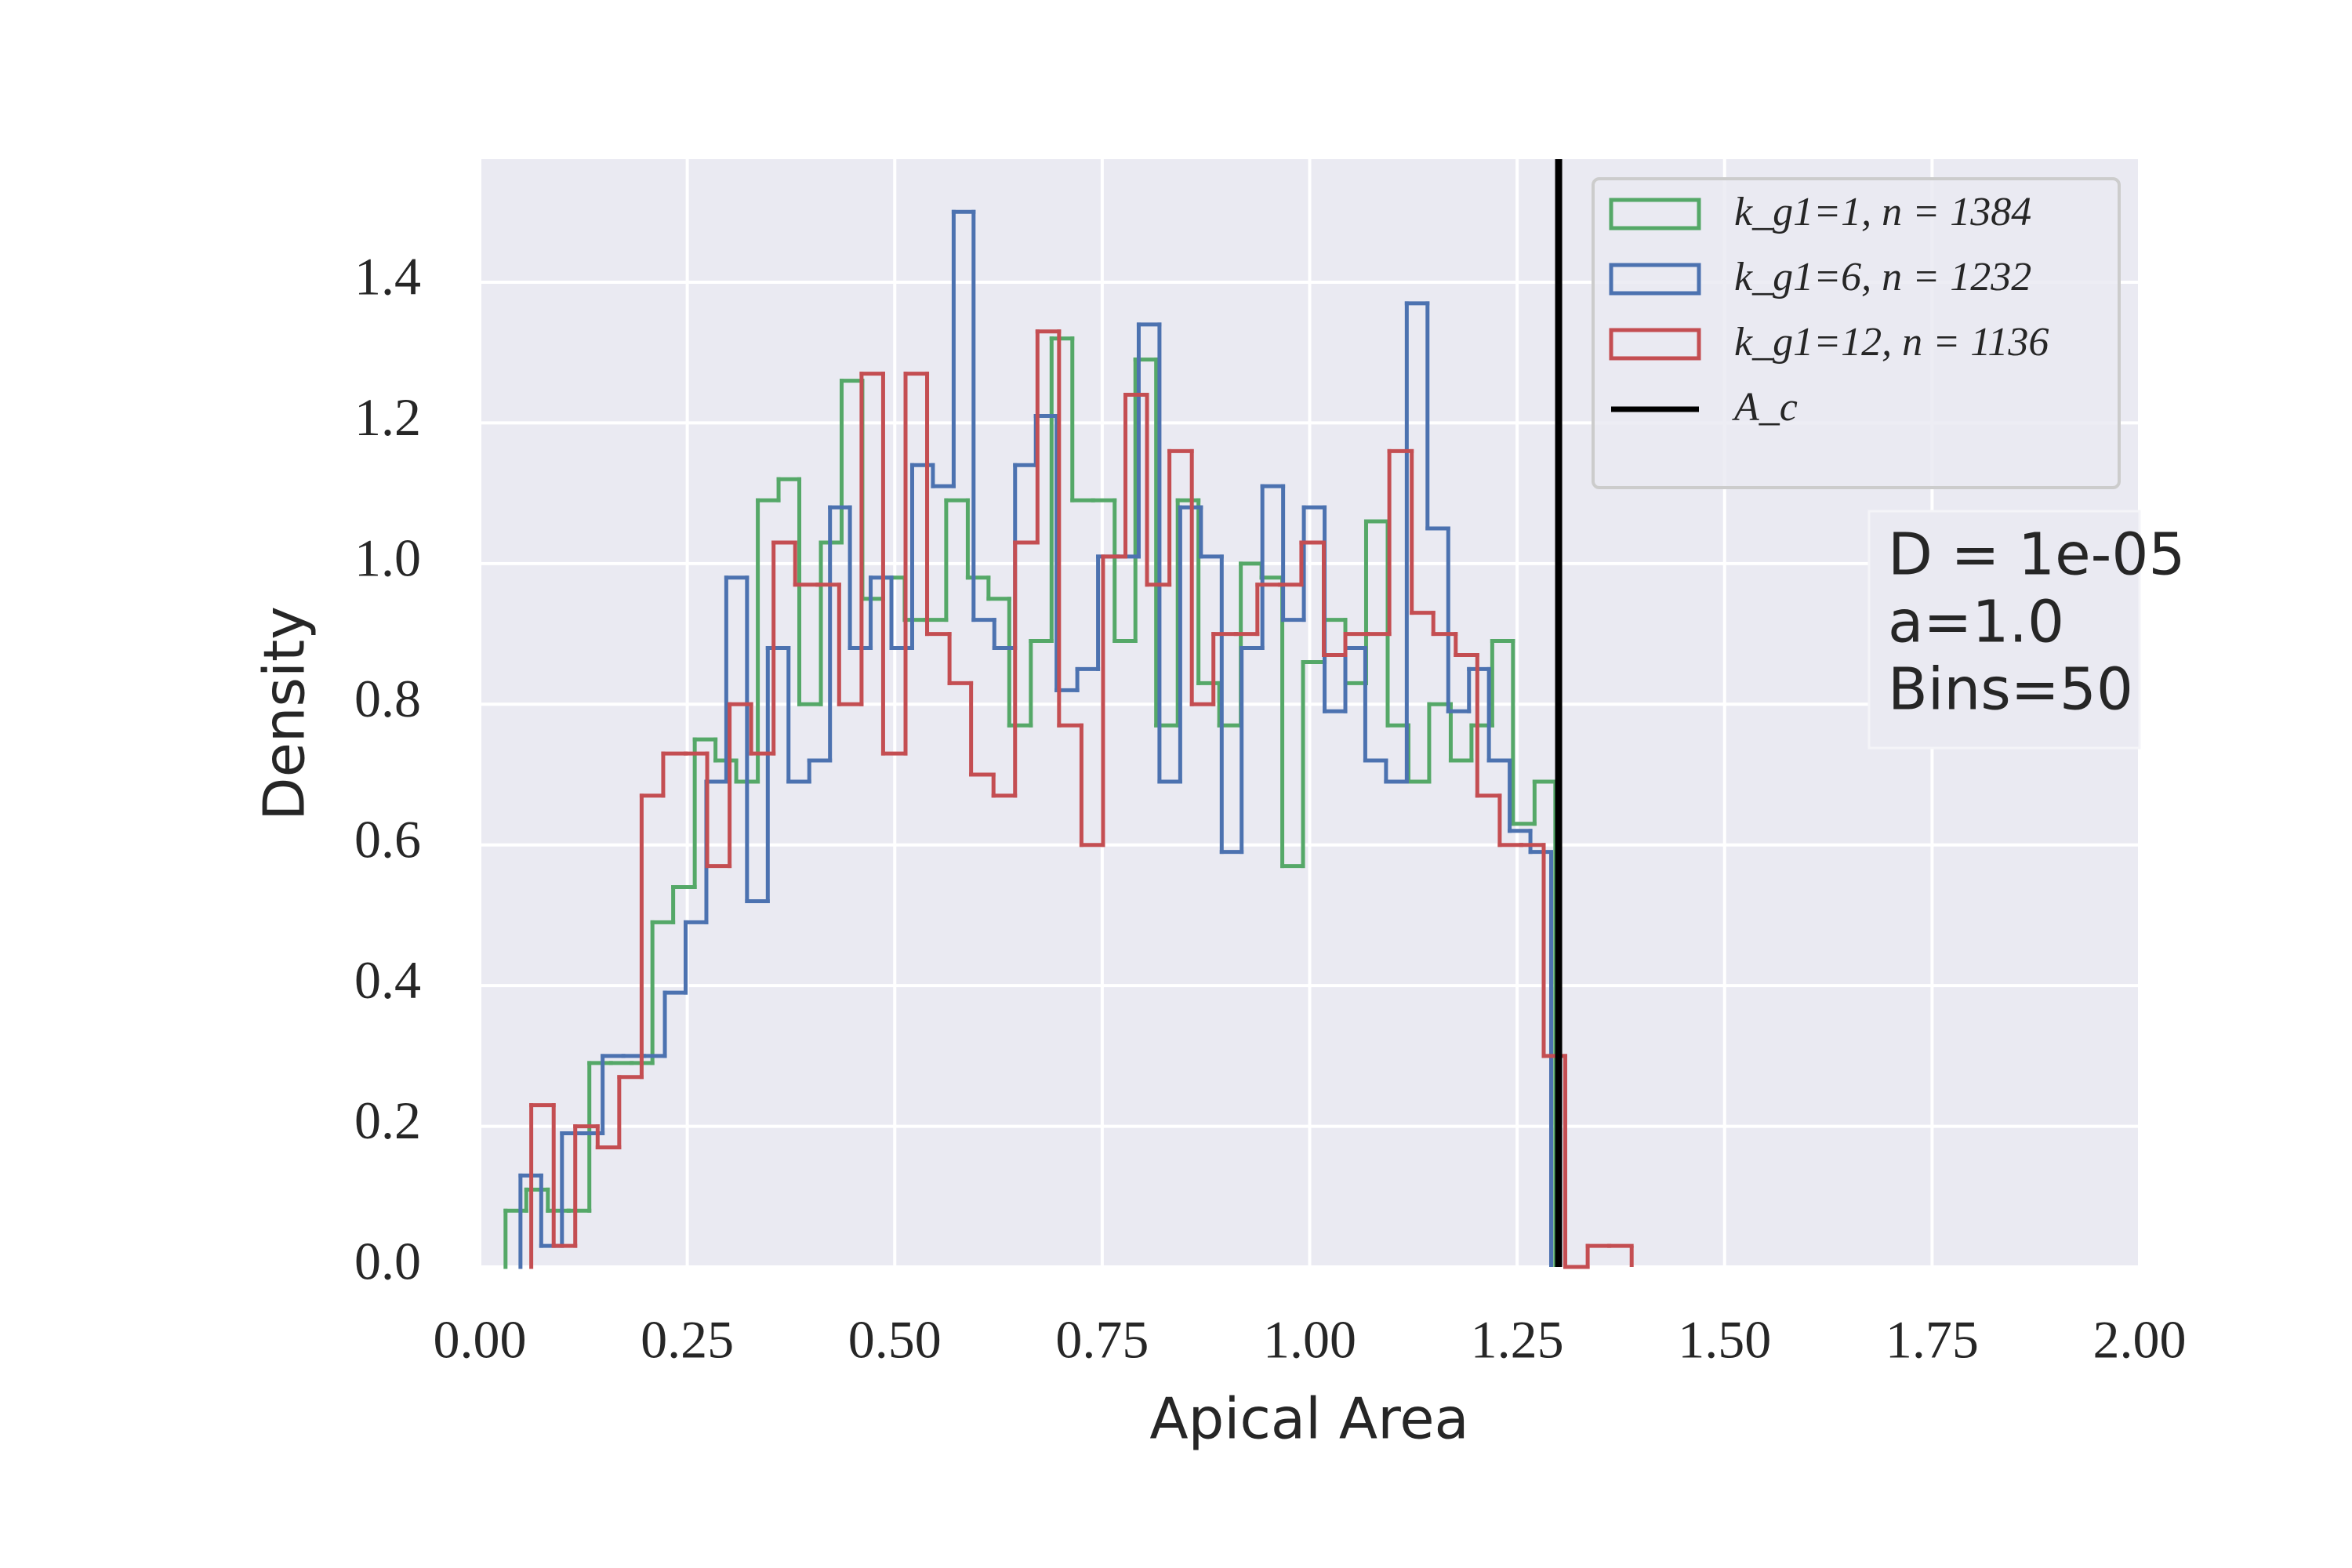  What do you see at coordinates (687, 1340) in the screenshot?
I see `x-tick-label: 0.25` at bounding box center [687, 1340].